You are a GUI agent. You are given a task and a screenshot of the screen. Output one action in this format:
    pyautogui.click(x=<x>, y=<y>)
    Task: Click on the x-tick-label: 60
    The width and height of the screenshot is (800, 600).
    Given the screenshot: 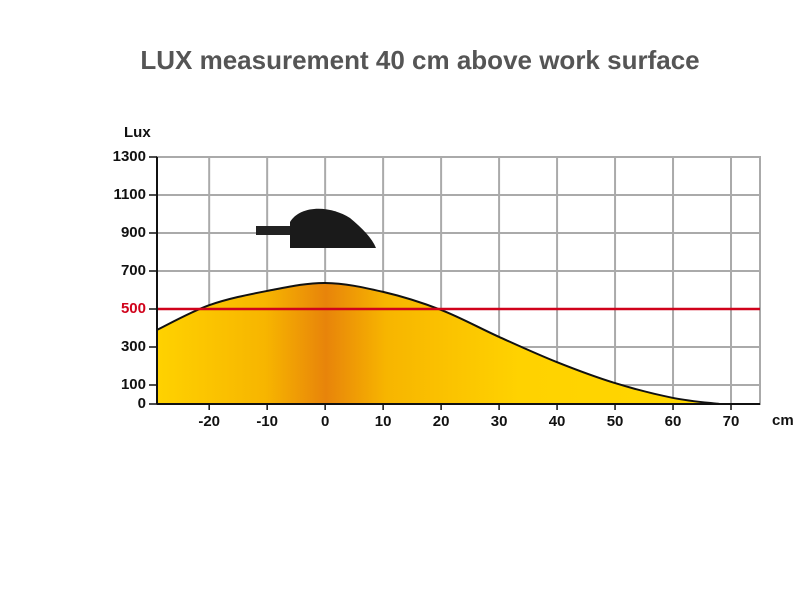 What is the action you would take?
    pyautogui.click(x=673, y=421)
    